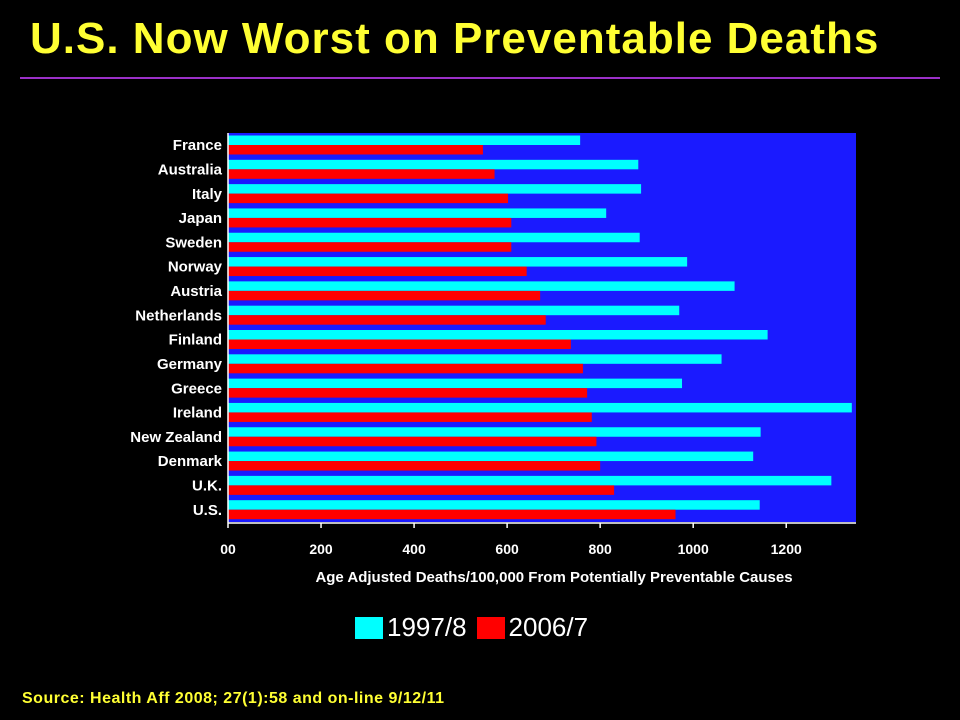 The image size is (960, 720). I want to click on category-label: U.K., so click(207, 486).